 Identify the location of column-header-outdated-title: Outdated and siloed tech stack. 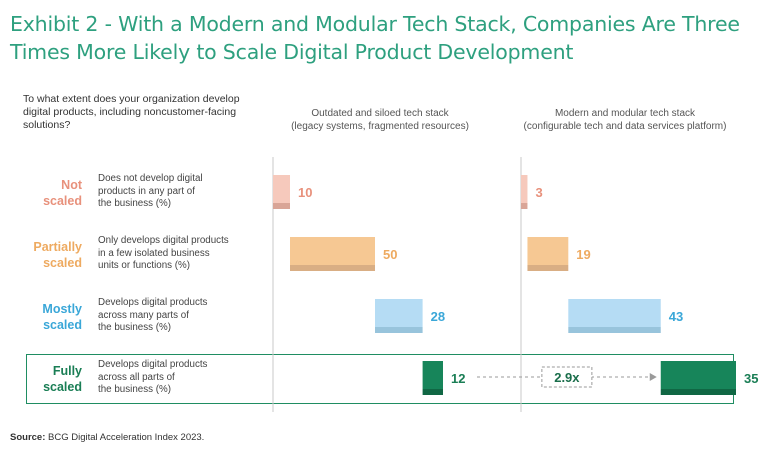
(380, 113).